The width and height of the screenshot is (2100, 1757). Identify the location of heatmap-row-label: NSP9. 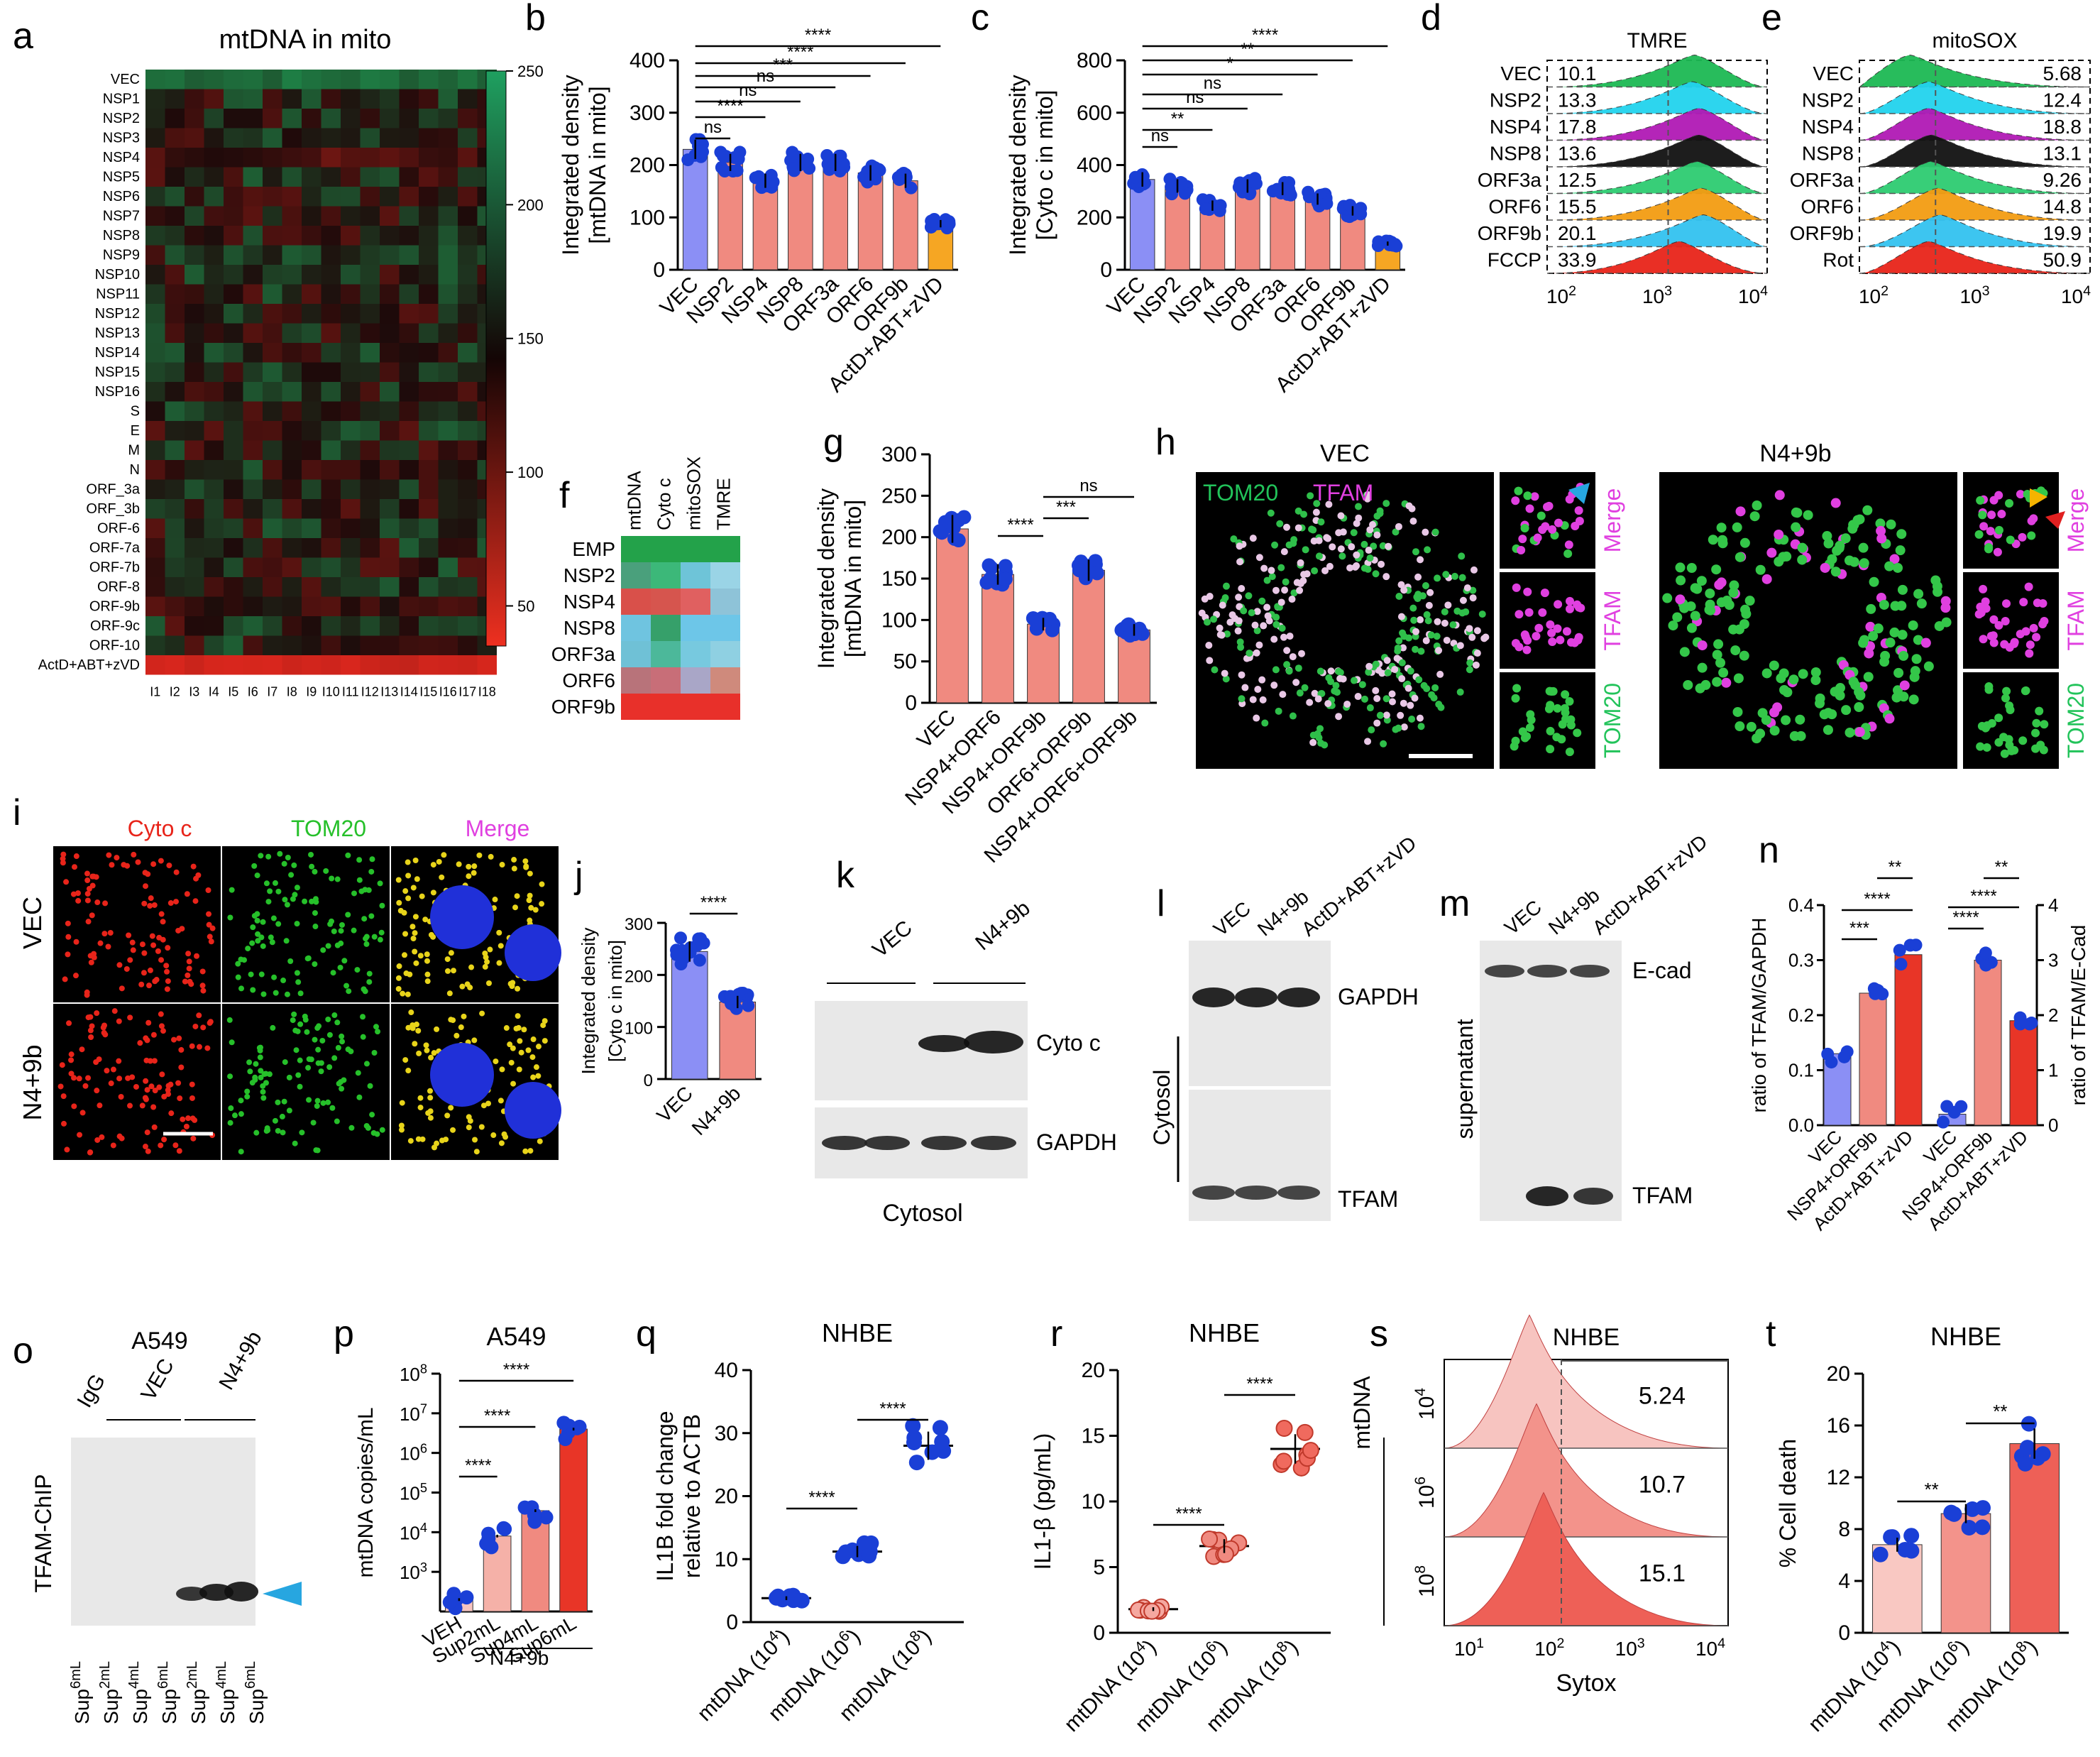
(121, 255).